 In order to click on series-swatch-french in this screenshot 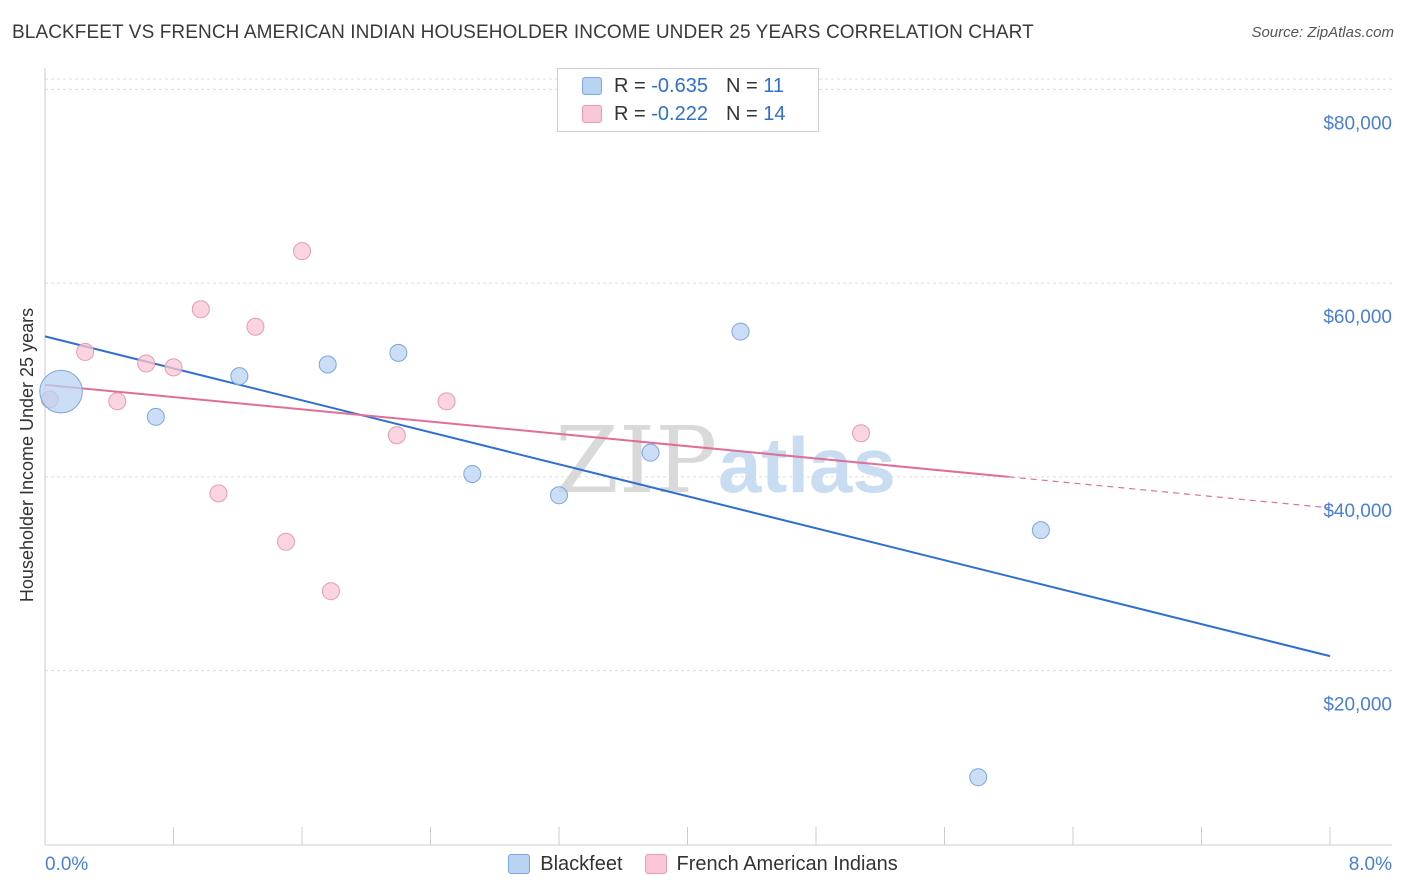, I will do `click(655, 864)`.